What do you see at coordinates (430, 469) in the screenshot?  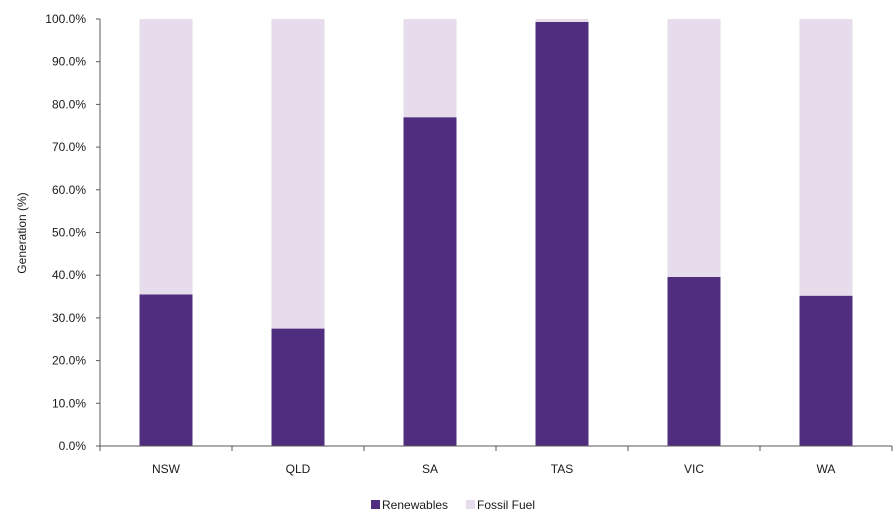 I see `x-tick-label-sa: SA` at bounding box center [430, 469].